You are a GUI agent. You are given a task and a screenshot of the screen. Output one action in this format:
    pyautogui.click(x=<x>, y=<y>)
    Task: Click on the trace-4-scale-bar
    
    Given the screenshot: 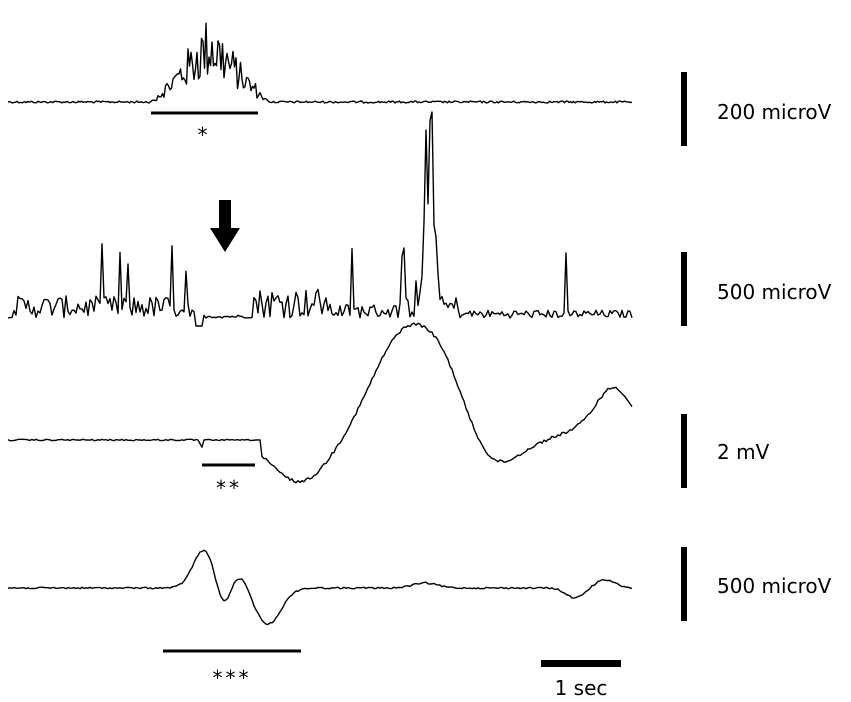 What is the action you would take?
    pyautogui.click(x=684, y=584)
    